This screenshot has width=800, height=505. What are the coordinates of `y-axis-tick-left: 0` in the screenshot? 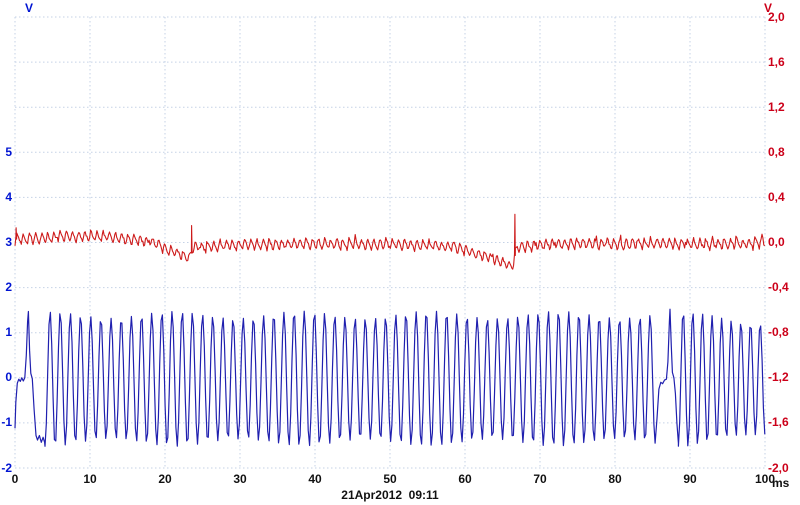 It's located at (8, 377).